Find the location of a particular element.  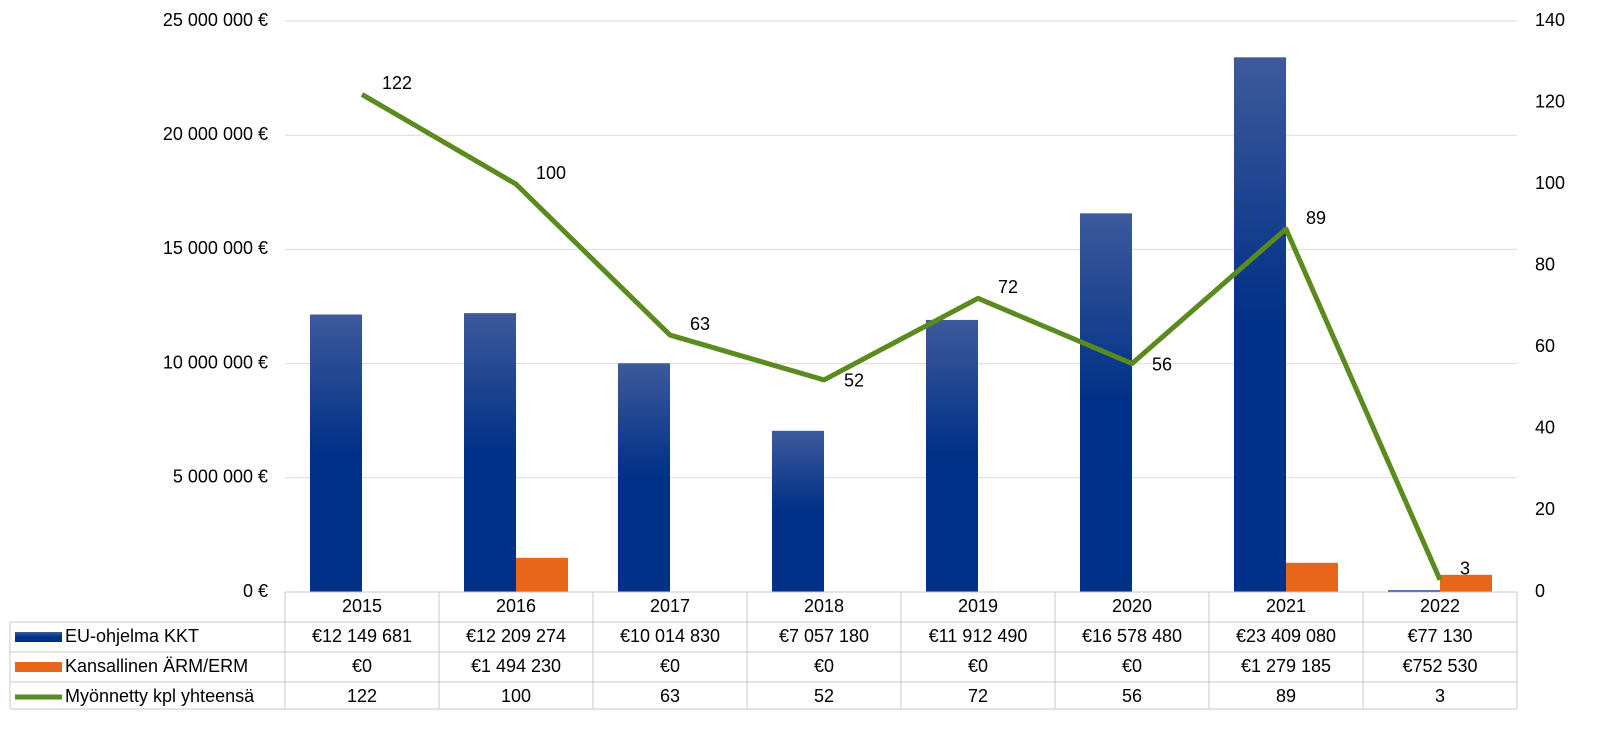

data-label: 100 is located at coordinates (551, 173).